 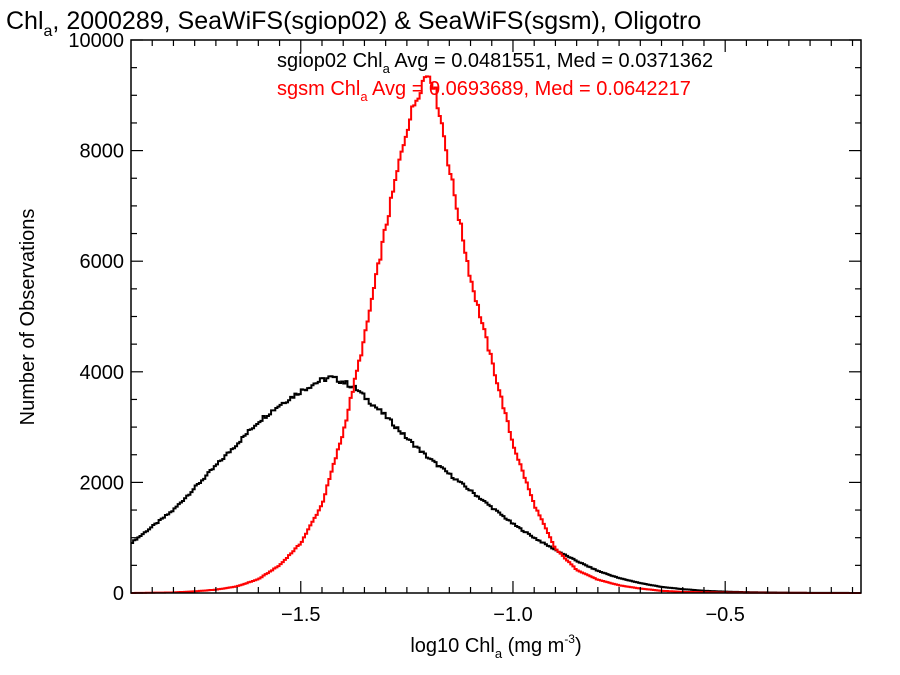 What do you see at coordinates (724, 615) in the screenshot?
I see `x-tick-label: −0.5` at bounding box center [724, 615].